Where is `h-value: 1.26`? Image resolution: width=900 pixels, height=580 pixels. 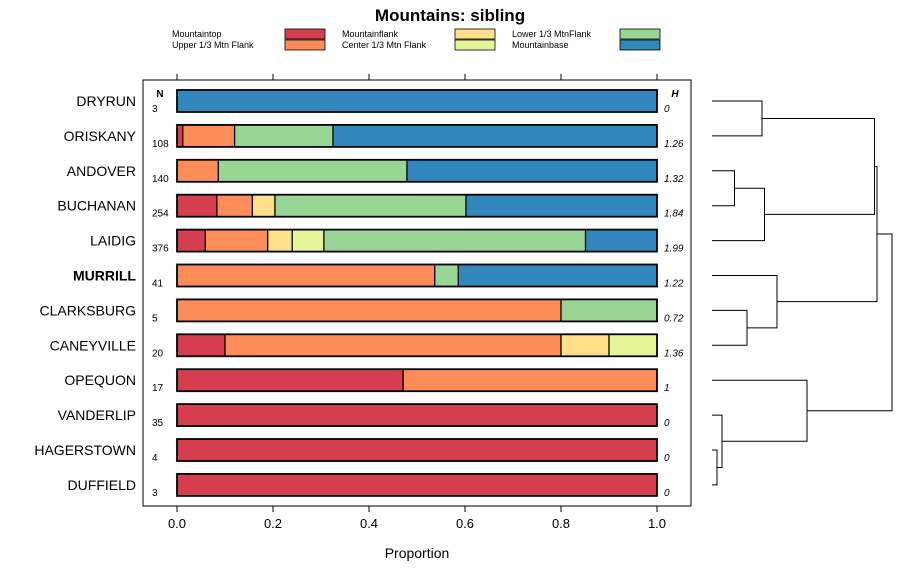
h-value: 1.26 is located at coordinates (674, 144).